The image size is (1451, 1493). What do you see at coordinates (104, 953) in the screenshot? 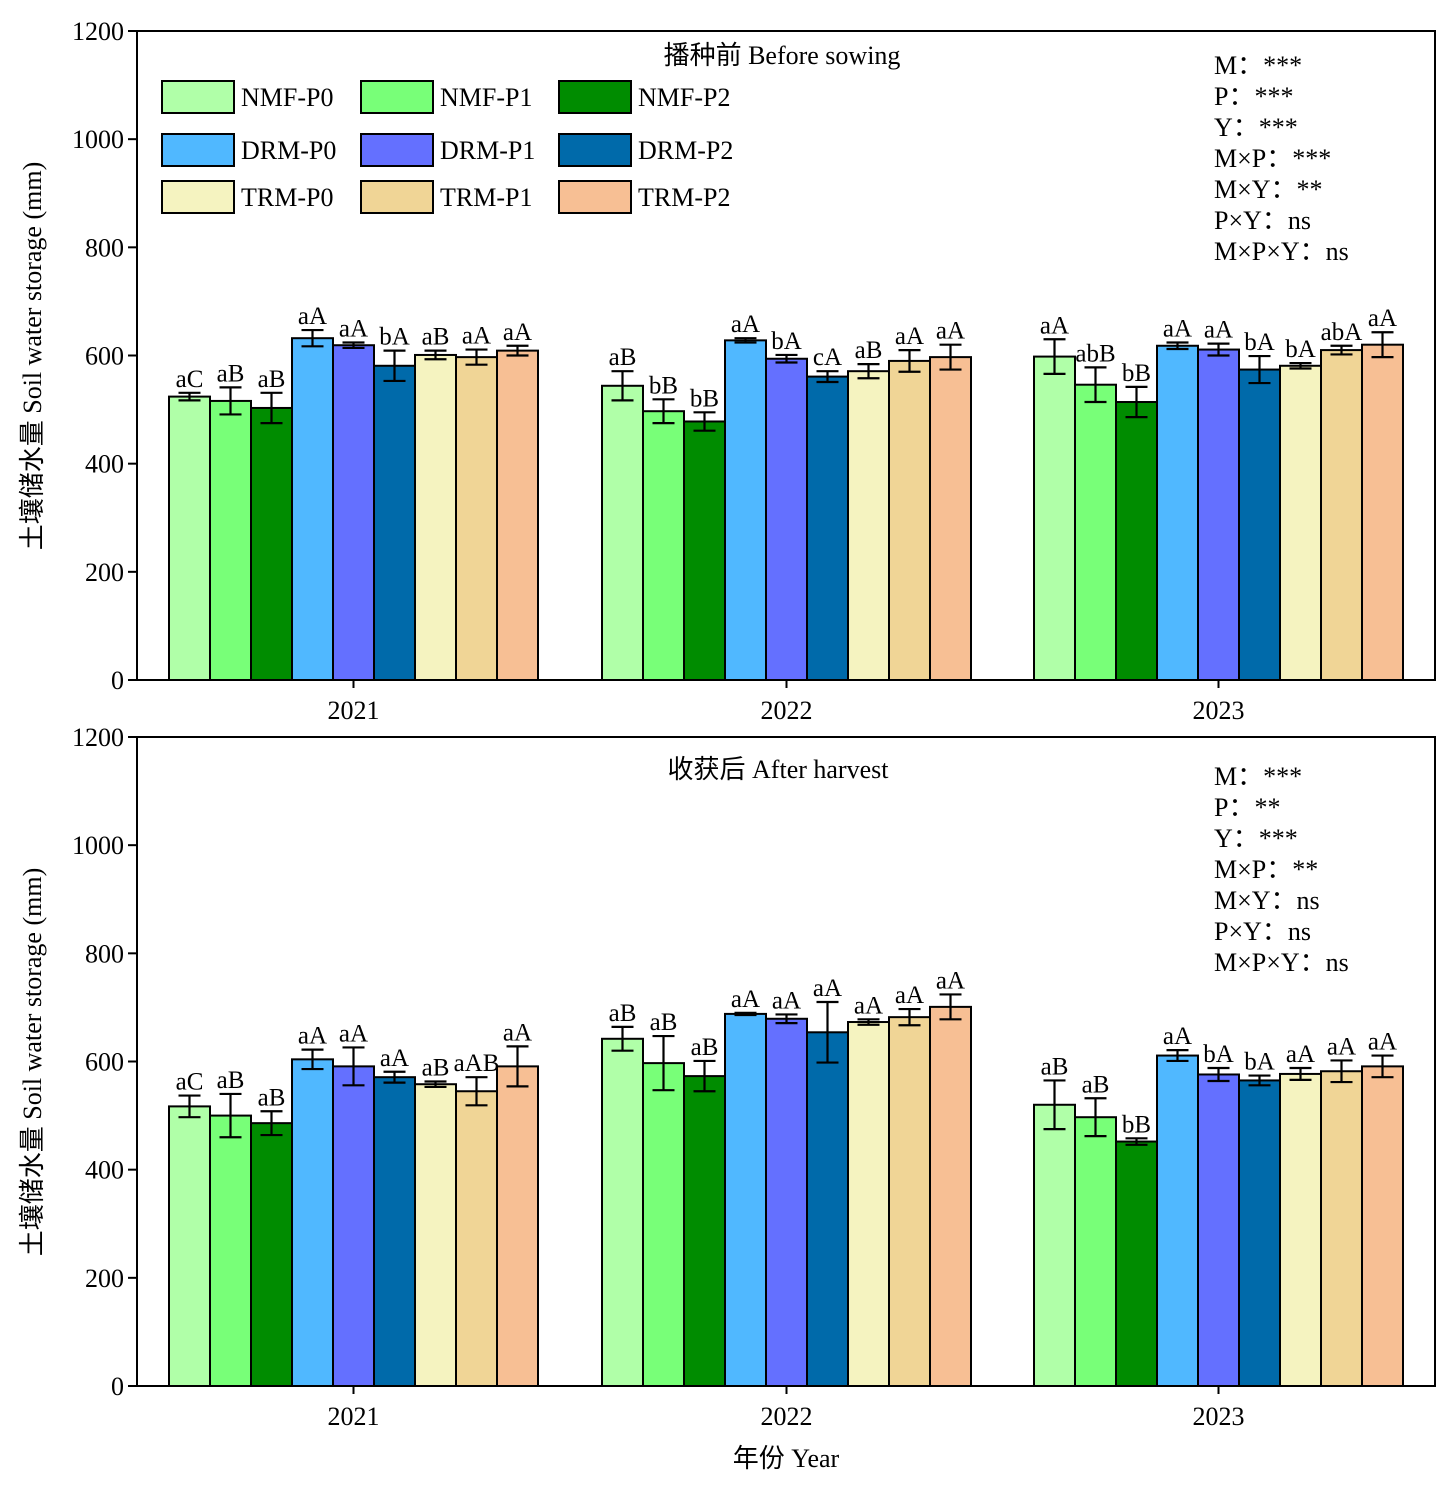
I see `y-tick-label: 800` at bounding box center [104, 953].